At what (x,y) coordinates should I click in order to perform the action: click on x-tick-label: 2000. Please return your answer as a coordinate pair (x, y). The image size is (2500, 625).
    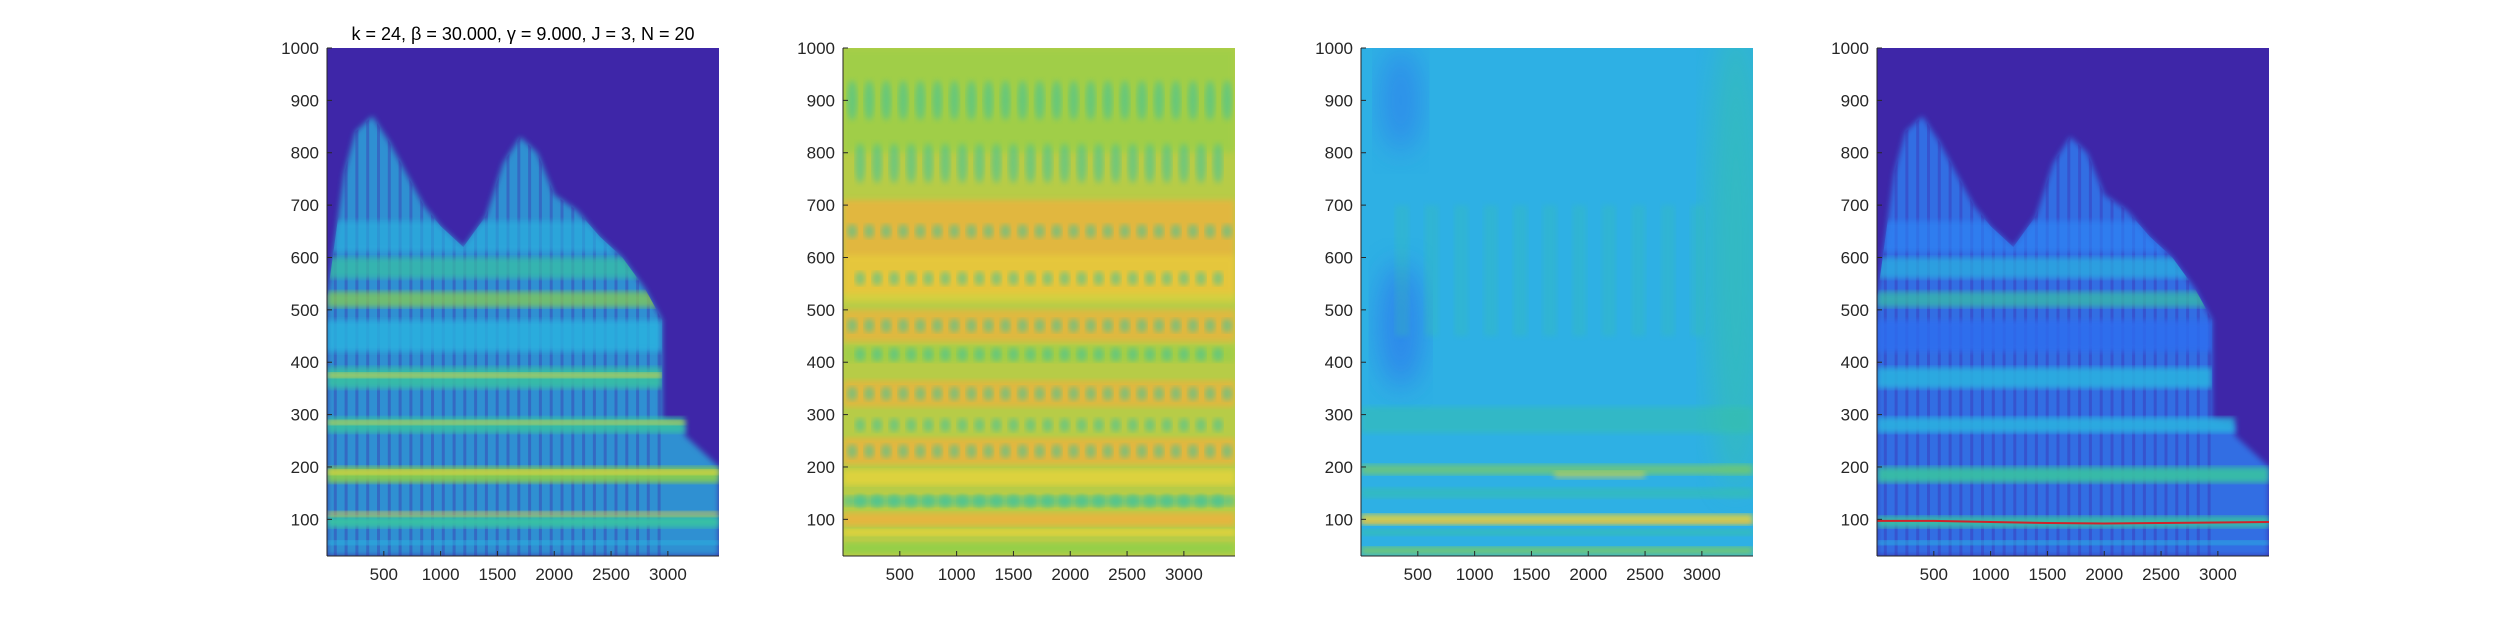
    Looking at the image, I should click on (1588, 574).